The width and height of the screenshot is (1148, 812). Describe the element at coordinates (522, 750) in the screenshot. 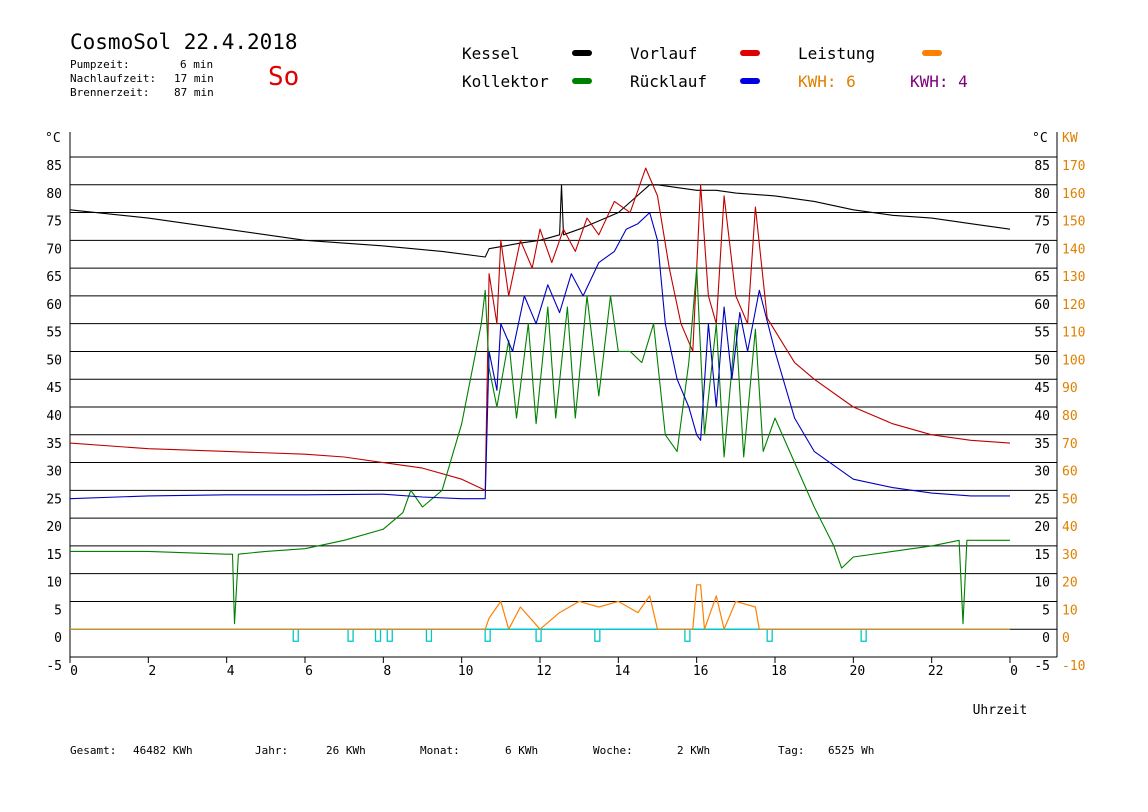

I see `footer-monat-value: 6 KWh` at that location.